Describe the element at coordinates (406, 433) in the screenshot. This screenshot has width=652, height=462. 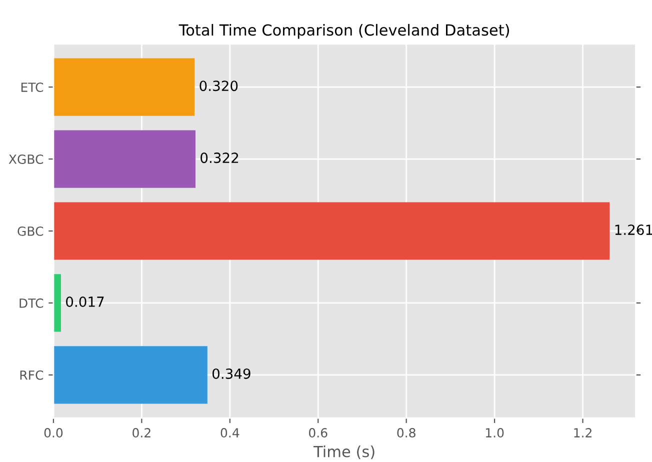
I see `x-tick-label: 0.8` at that location.